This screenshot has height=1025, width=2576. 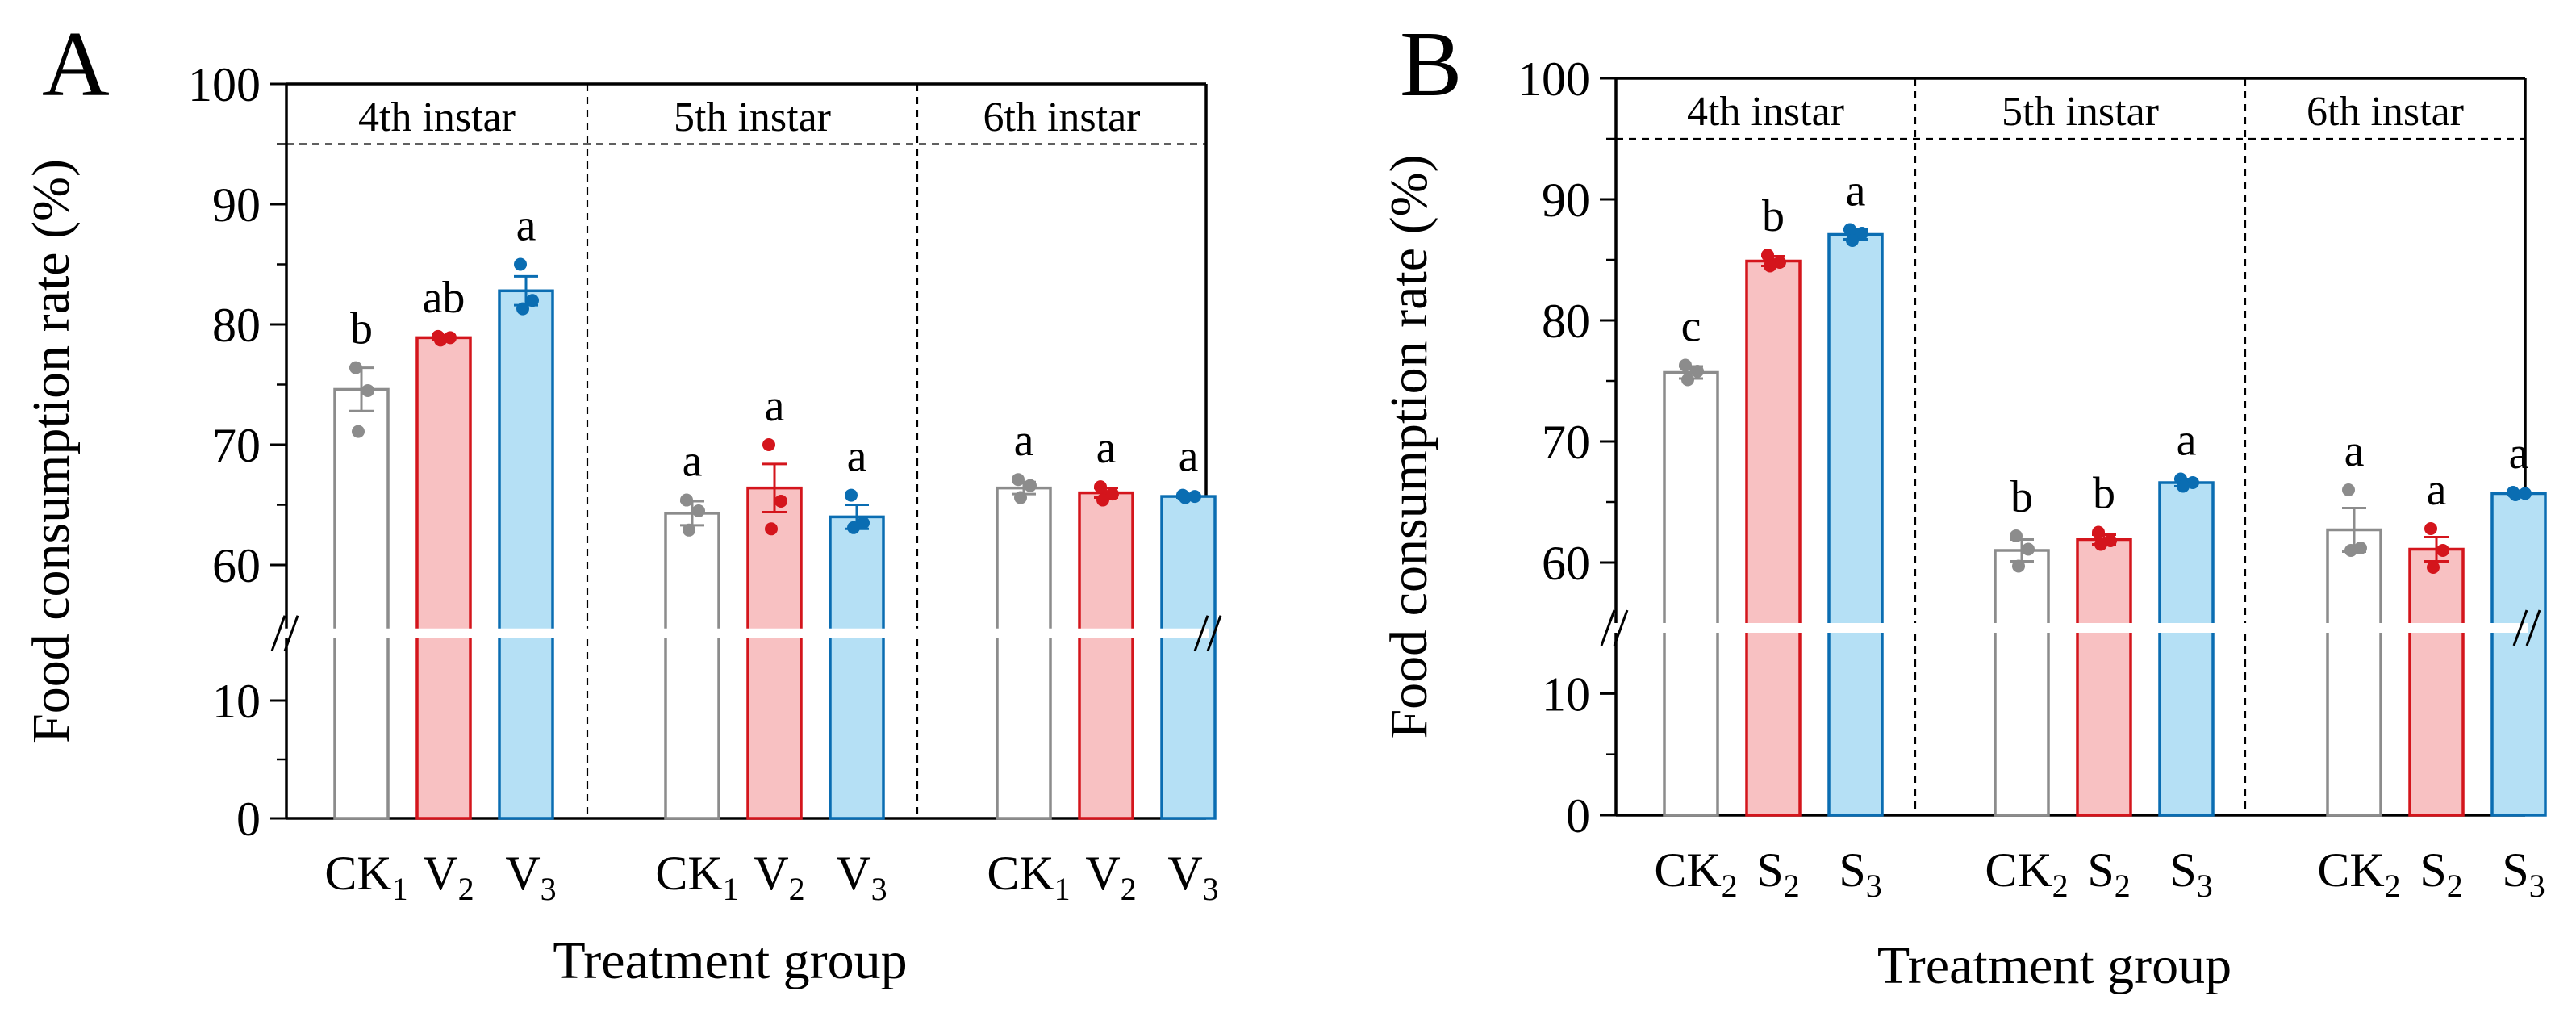 I want to click on y-axis-title: Food consumption rate (%), so click(x=51, y=451).